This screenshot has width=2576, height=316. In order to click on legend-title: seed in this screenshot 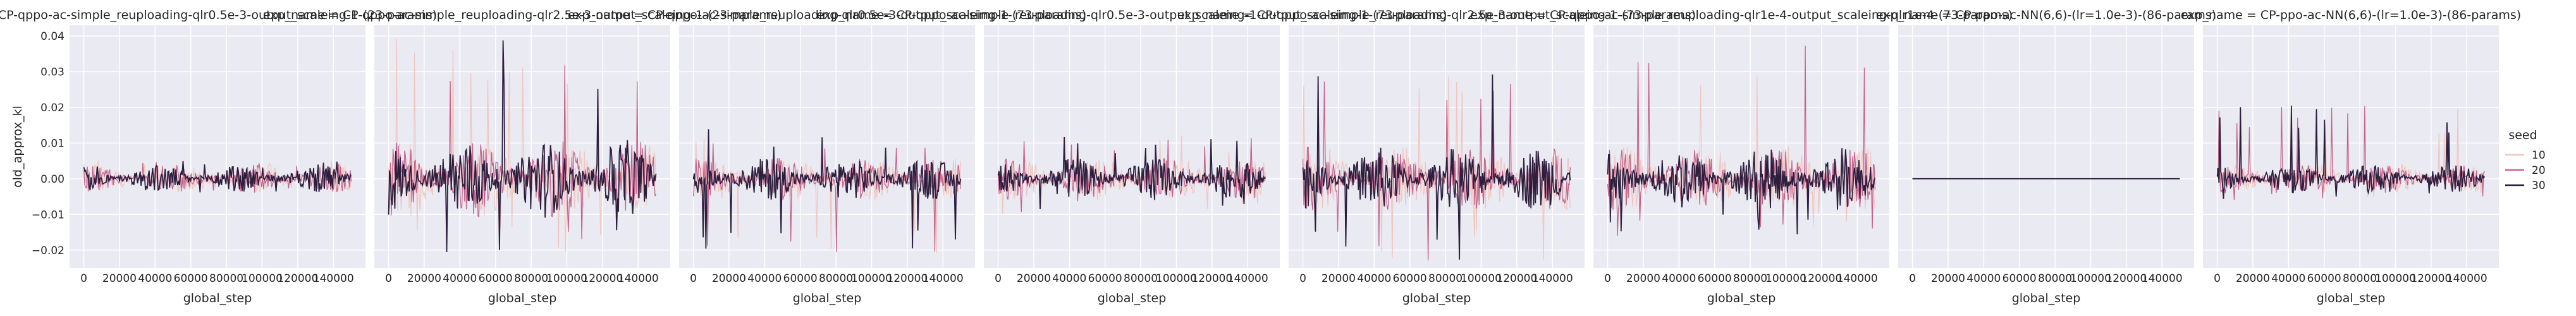, I will do `click(2522, 135)`.